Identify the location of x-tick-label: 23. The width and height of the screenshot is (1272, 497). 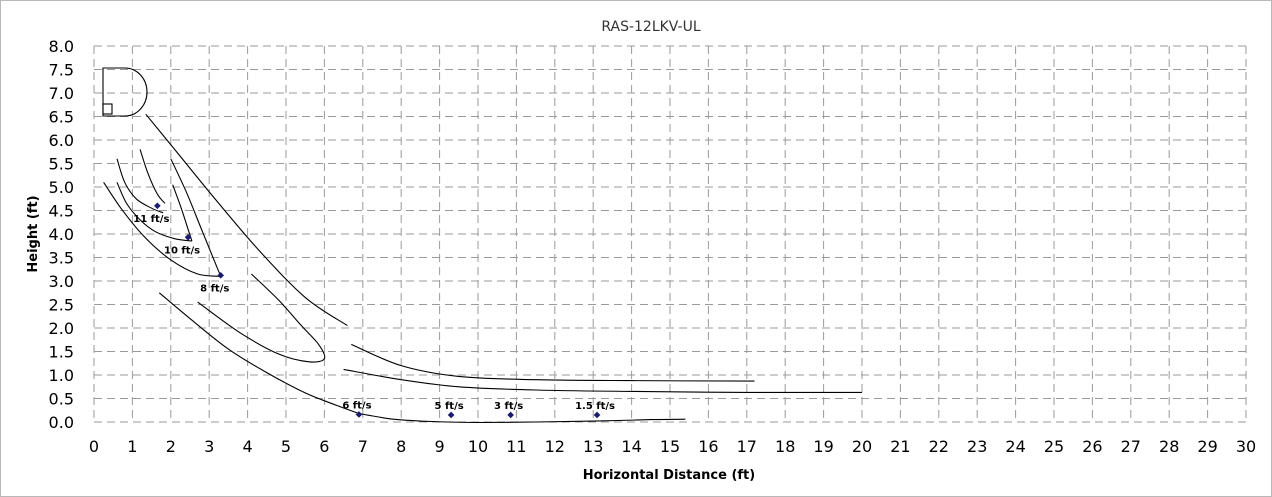
(977, 446).